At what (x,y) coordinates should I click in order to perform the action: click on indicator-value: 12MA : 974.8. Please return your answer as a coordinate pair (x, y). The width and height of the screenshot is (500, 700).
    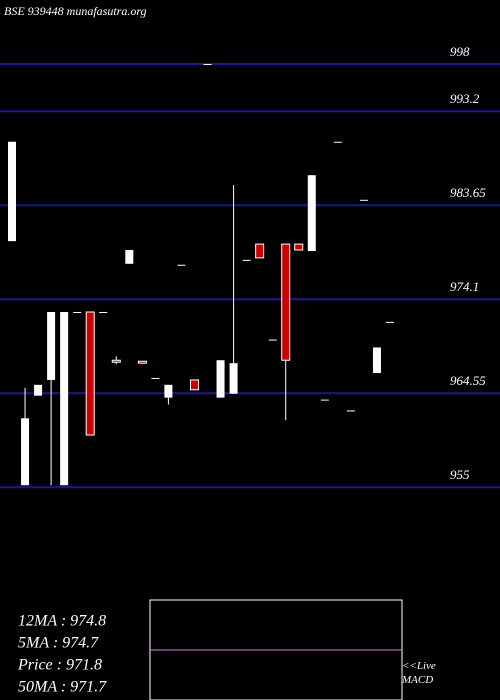
    Looking at the image, I should click on (62, 621).